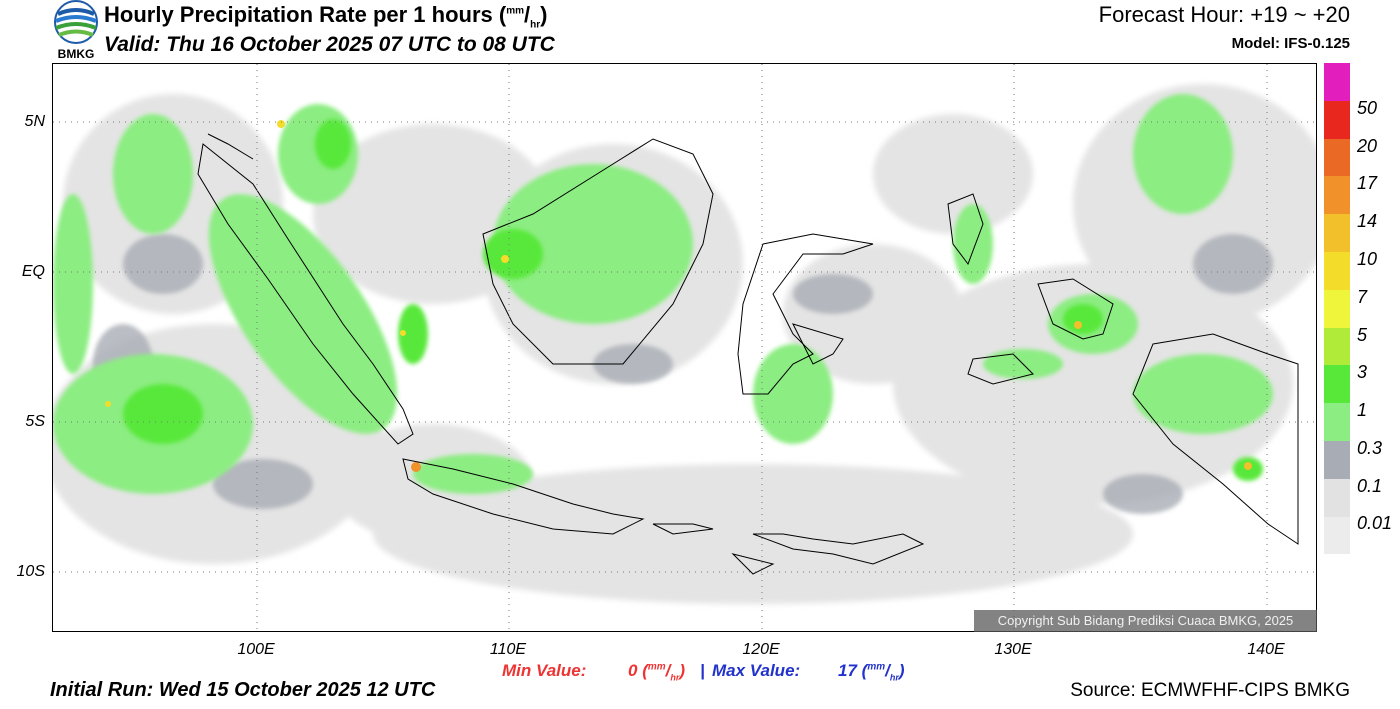 The width and height of the screenshot is (1400, 709). Describe the element at coordinates (1375, 523) in the screenshot. I see `legend-label-0-01: 0.01` at that location.